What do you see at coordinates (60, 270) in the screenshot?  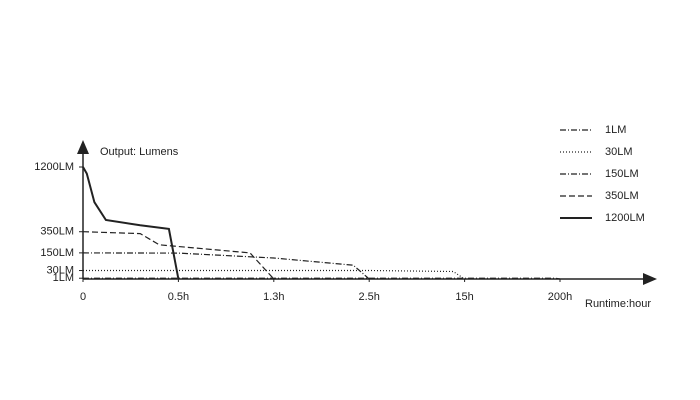 I see `y-tick-label: 30LM` at bounding box center [60, 270].